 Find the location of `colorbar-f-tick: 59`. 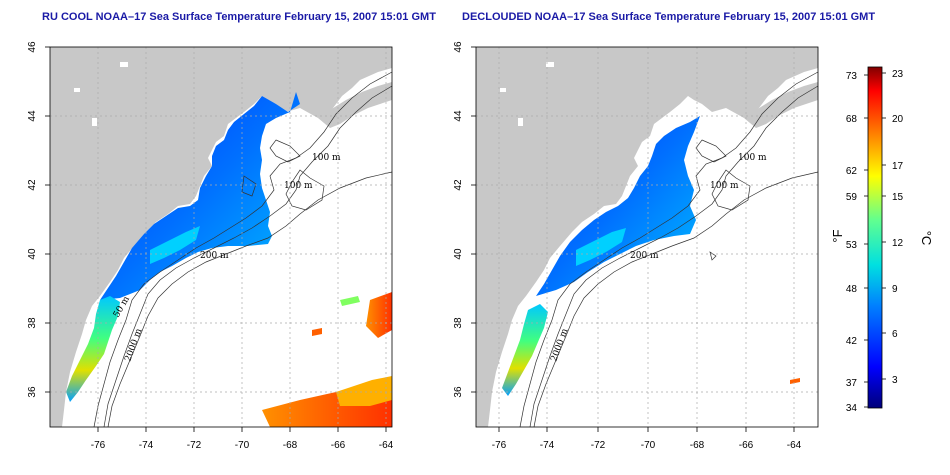

colorbar-f-tick: 59 is located at coordinates (852, 197).